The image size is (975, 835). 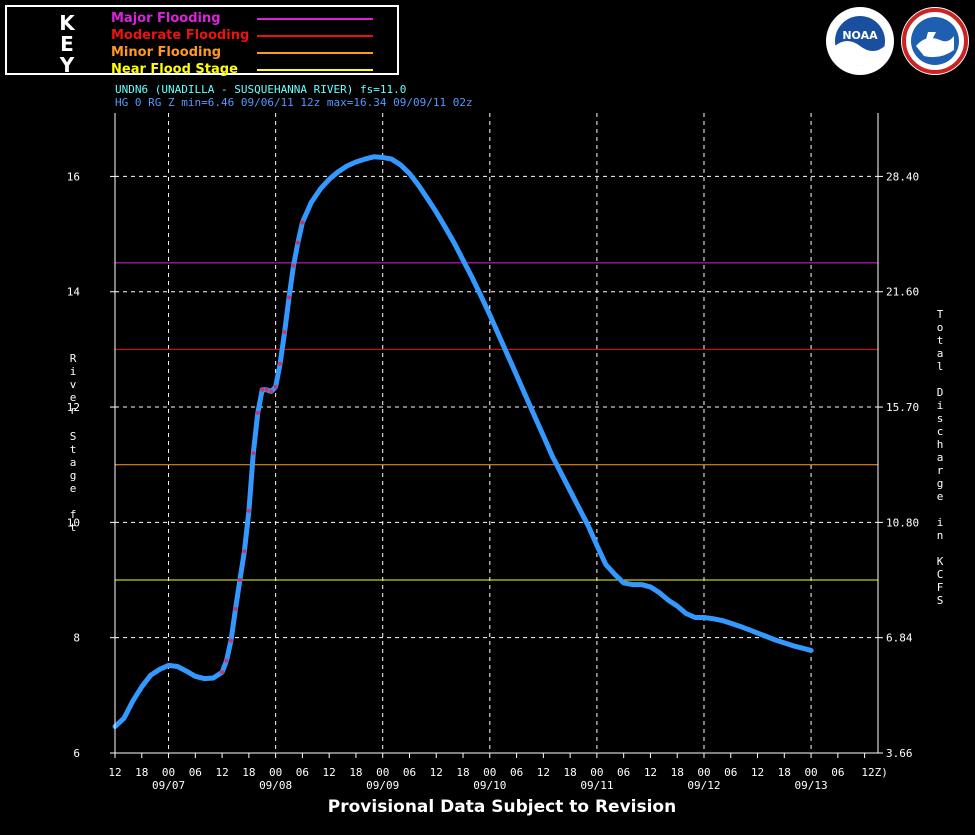 What do you see at coordinates (256, 35) in the screenshot?
I see `key-item-moderate: Moderate Flooding` at bounding box center [256, 35].